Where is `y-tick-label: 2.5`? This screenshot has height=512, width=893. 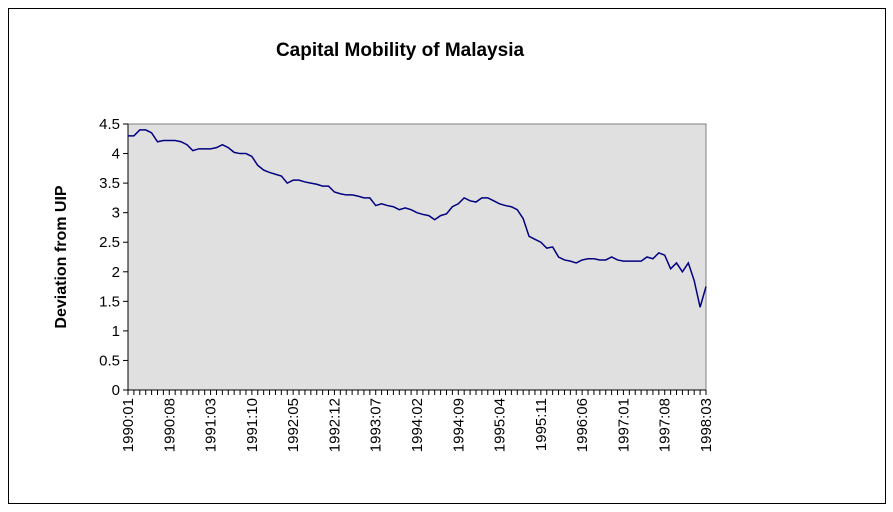
y-tick-label: 2.5 is located at coordinates (109, 242).